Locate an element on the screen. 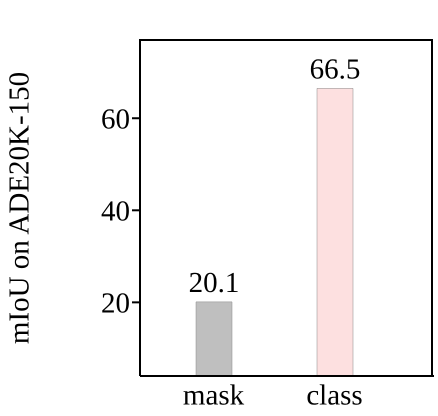 This screenshot has width=438, height=416. y-axis-title: mIoU on ADE20K-150 is located at coordinates (19, 208).